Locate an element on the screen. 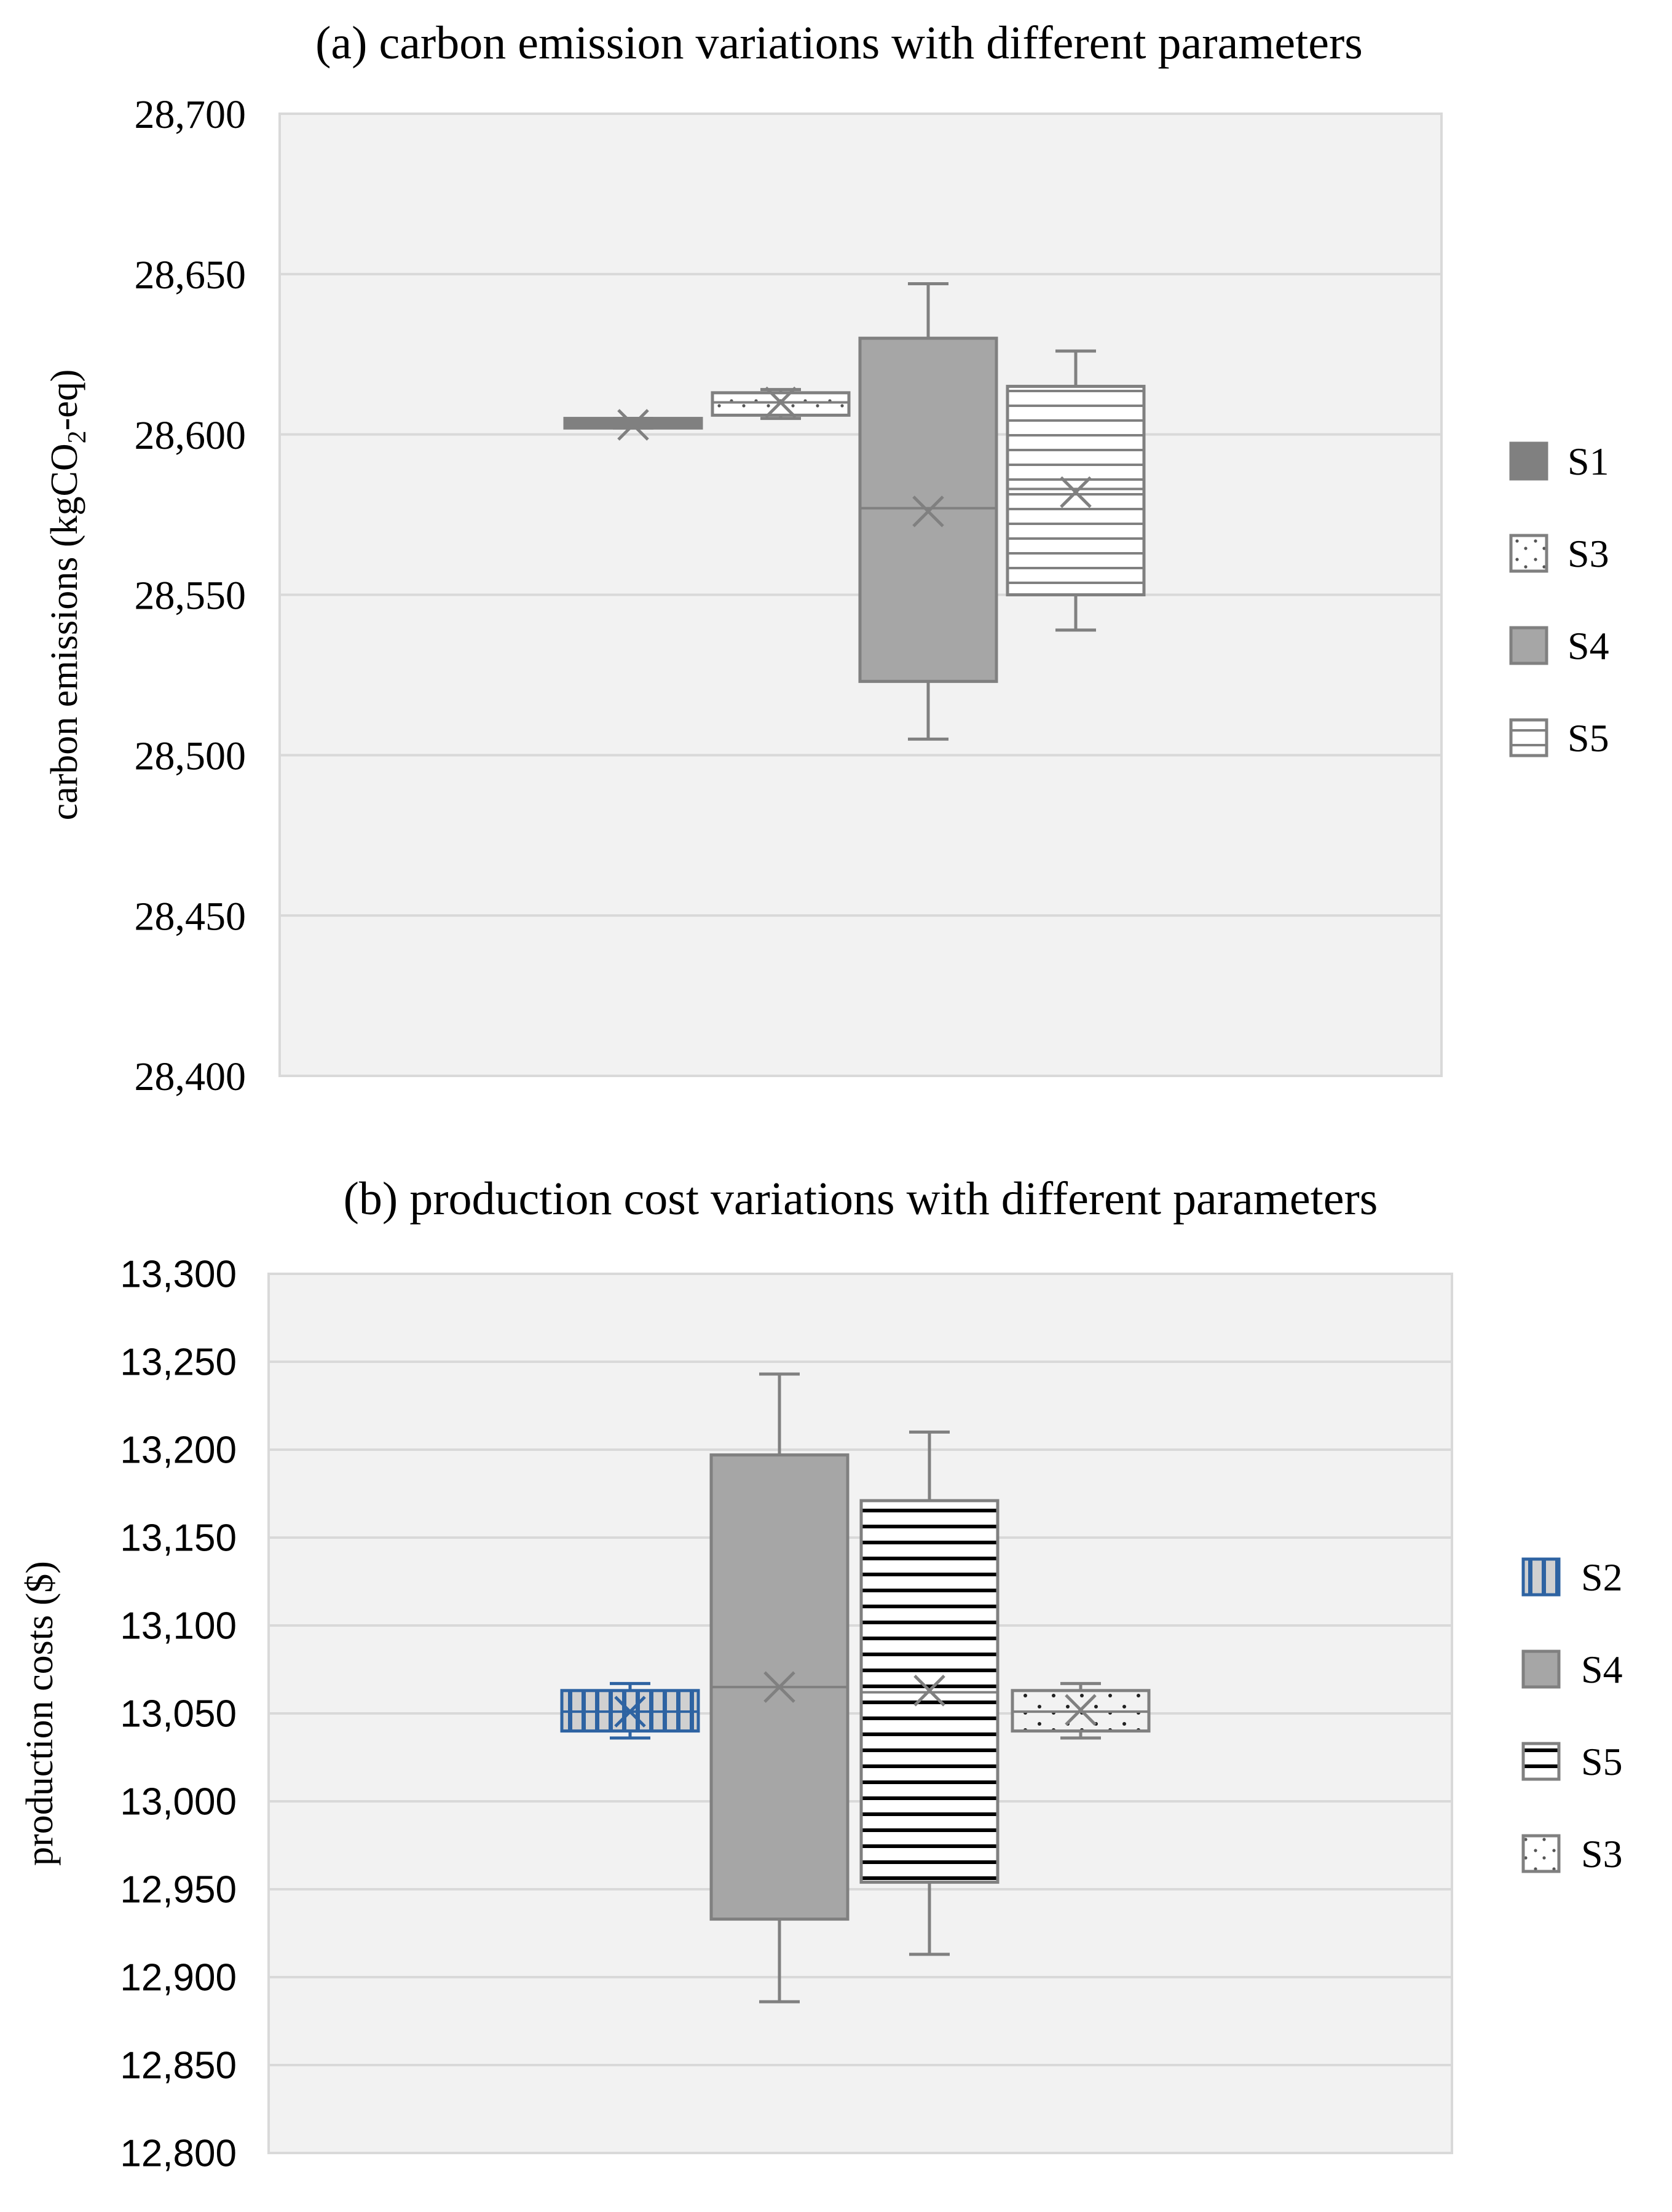  y-axis-label: carbon emissions (kgCO2-eq) is located at coordinates (68, 595).